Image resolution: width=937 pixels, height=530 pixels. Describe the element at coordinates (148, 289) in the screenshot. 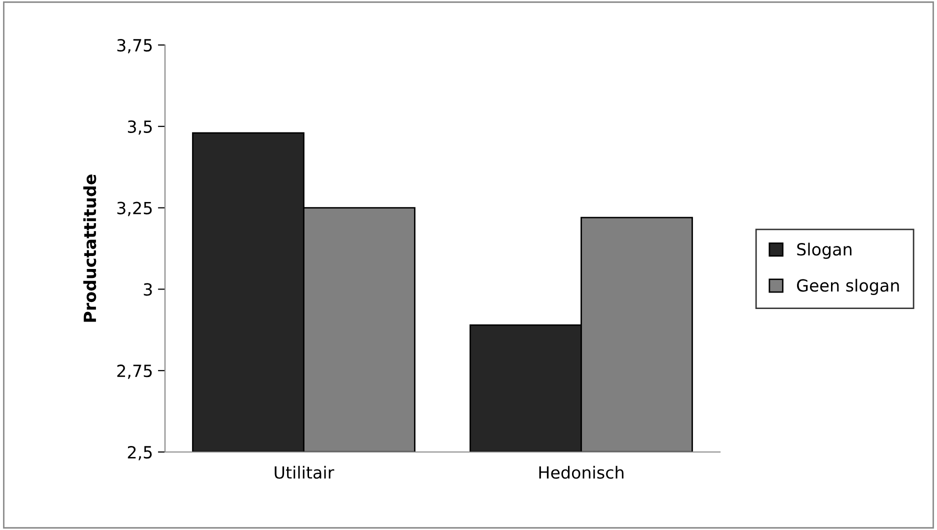

I see `y-tick-label: 3` at that location.